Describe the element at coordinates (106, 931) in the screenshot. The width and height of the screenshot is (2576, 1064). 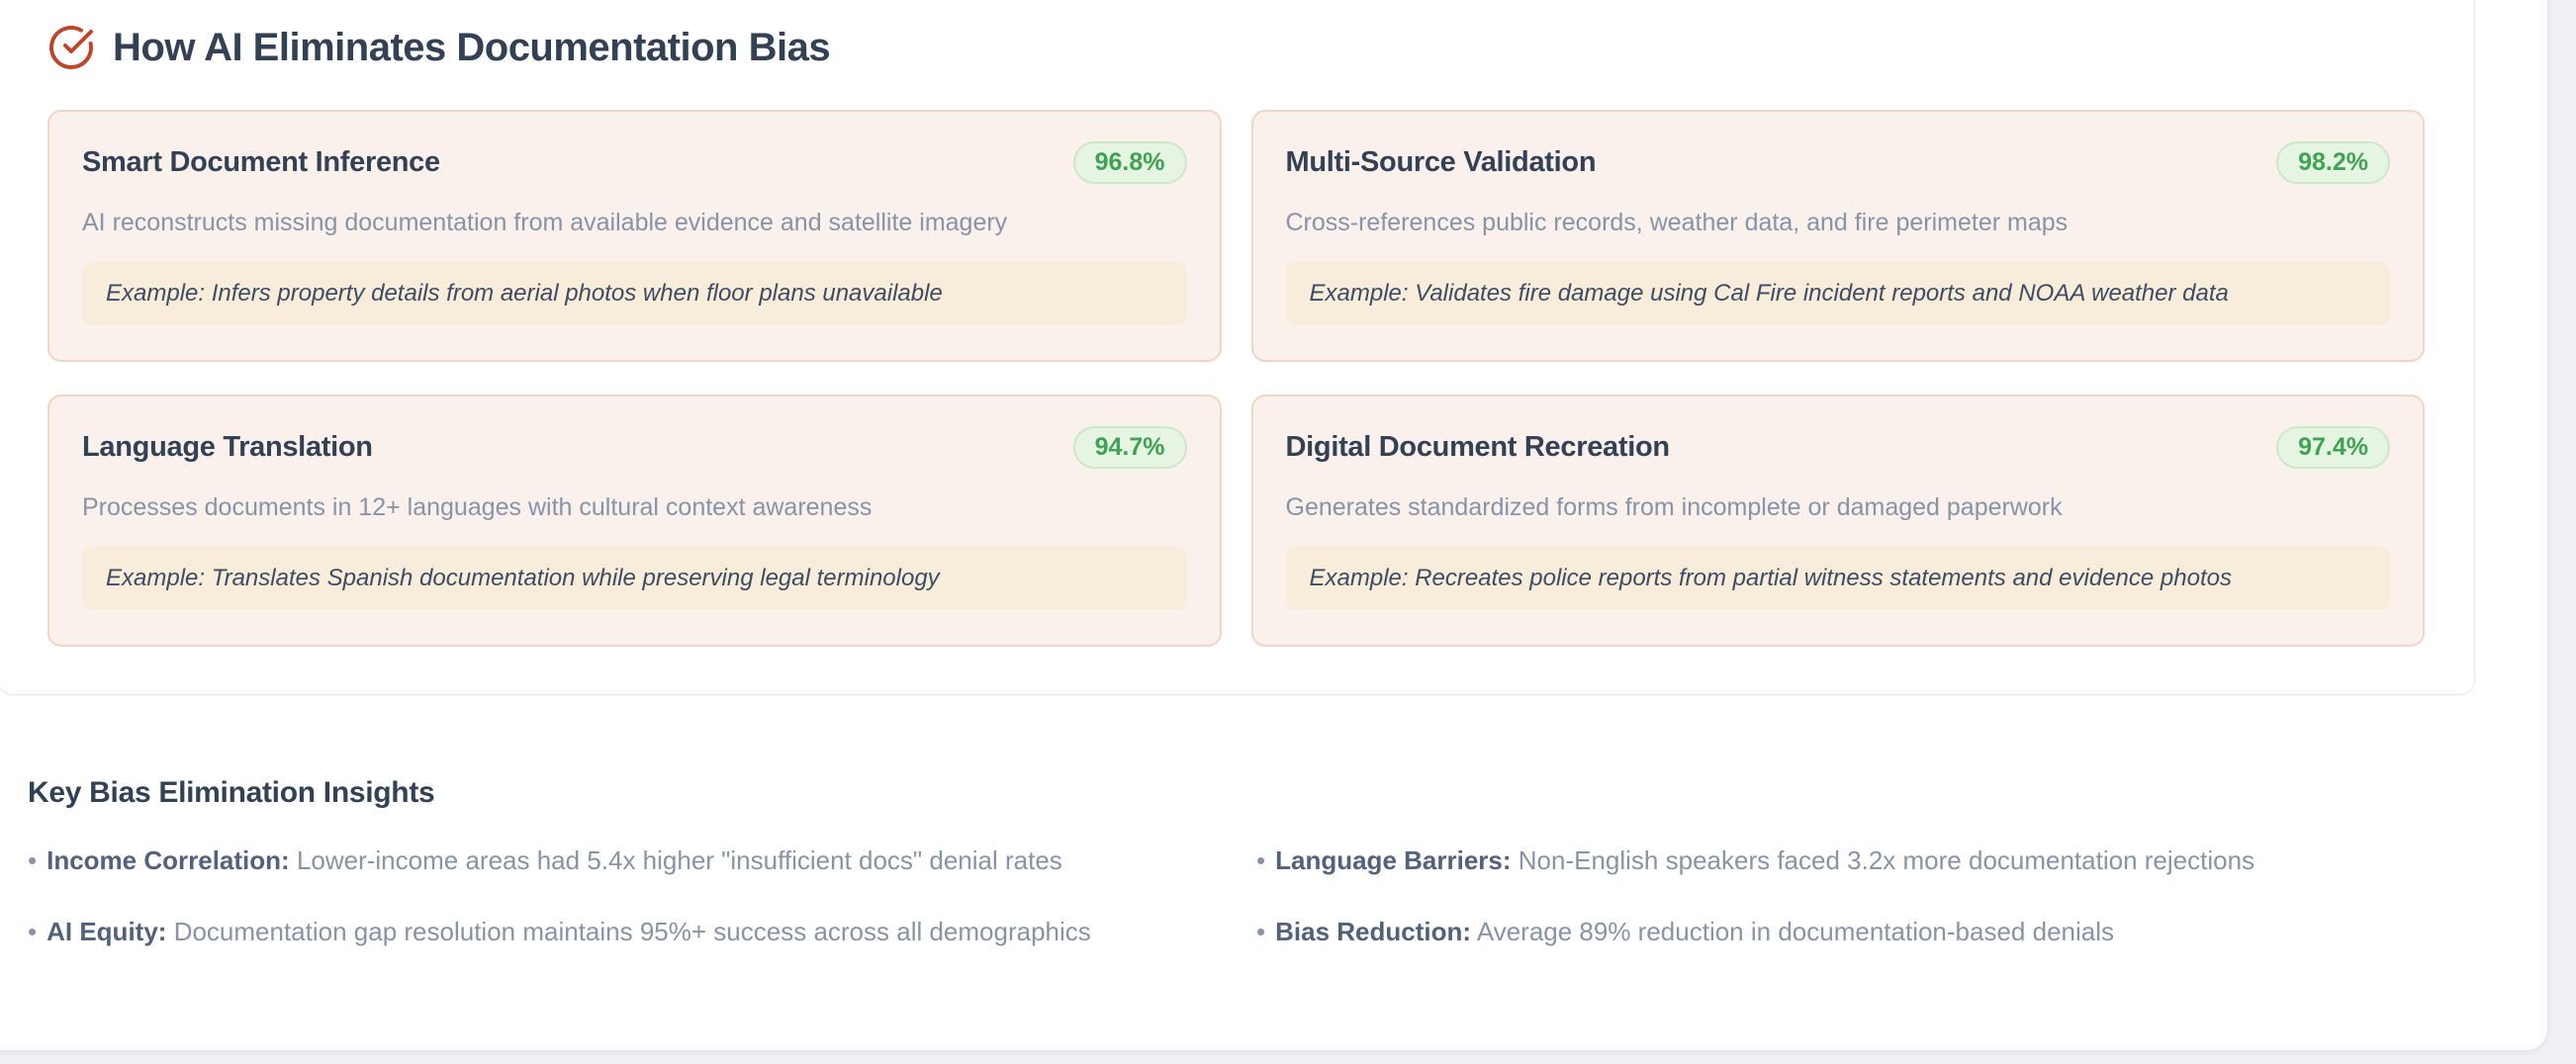
I see `insight-label: AI Equity:` at that location.